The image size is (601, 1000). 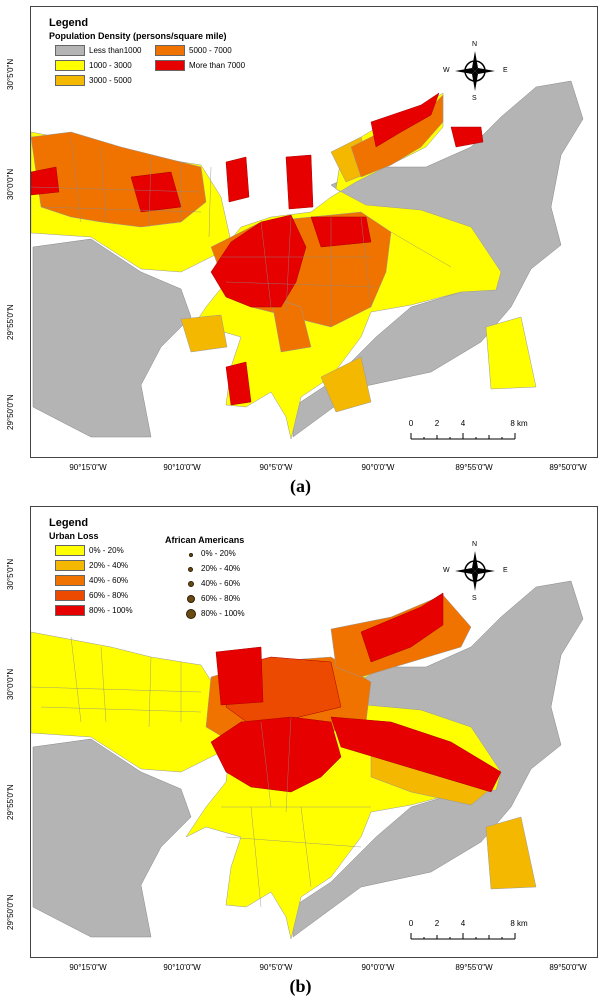 What do you see at coordinates (221, 568) in the screenshot?
I see `dot-label-1: 20% - 40%` at bounding box center [221, 568].